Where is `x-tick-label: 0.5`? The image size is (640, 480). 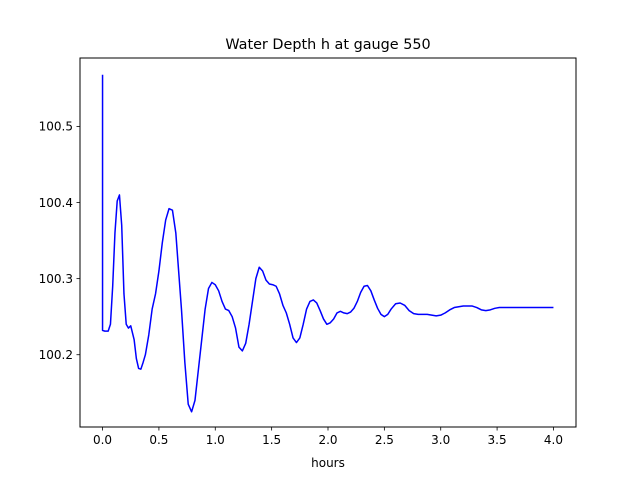
x-tick-label: 0.5 is located at coordinates (158, 440).